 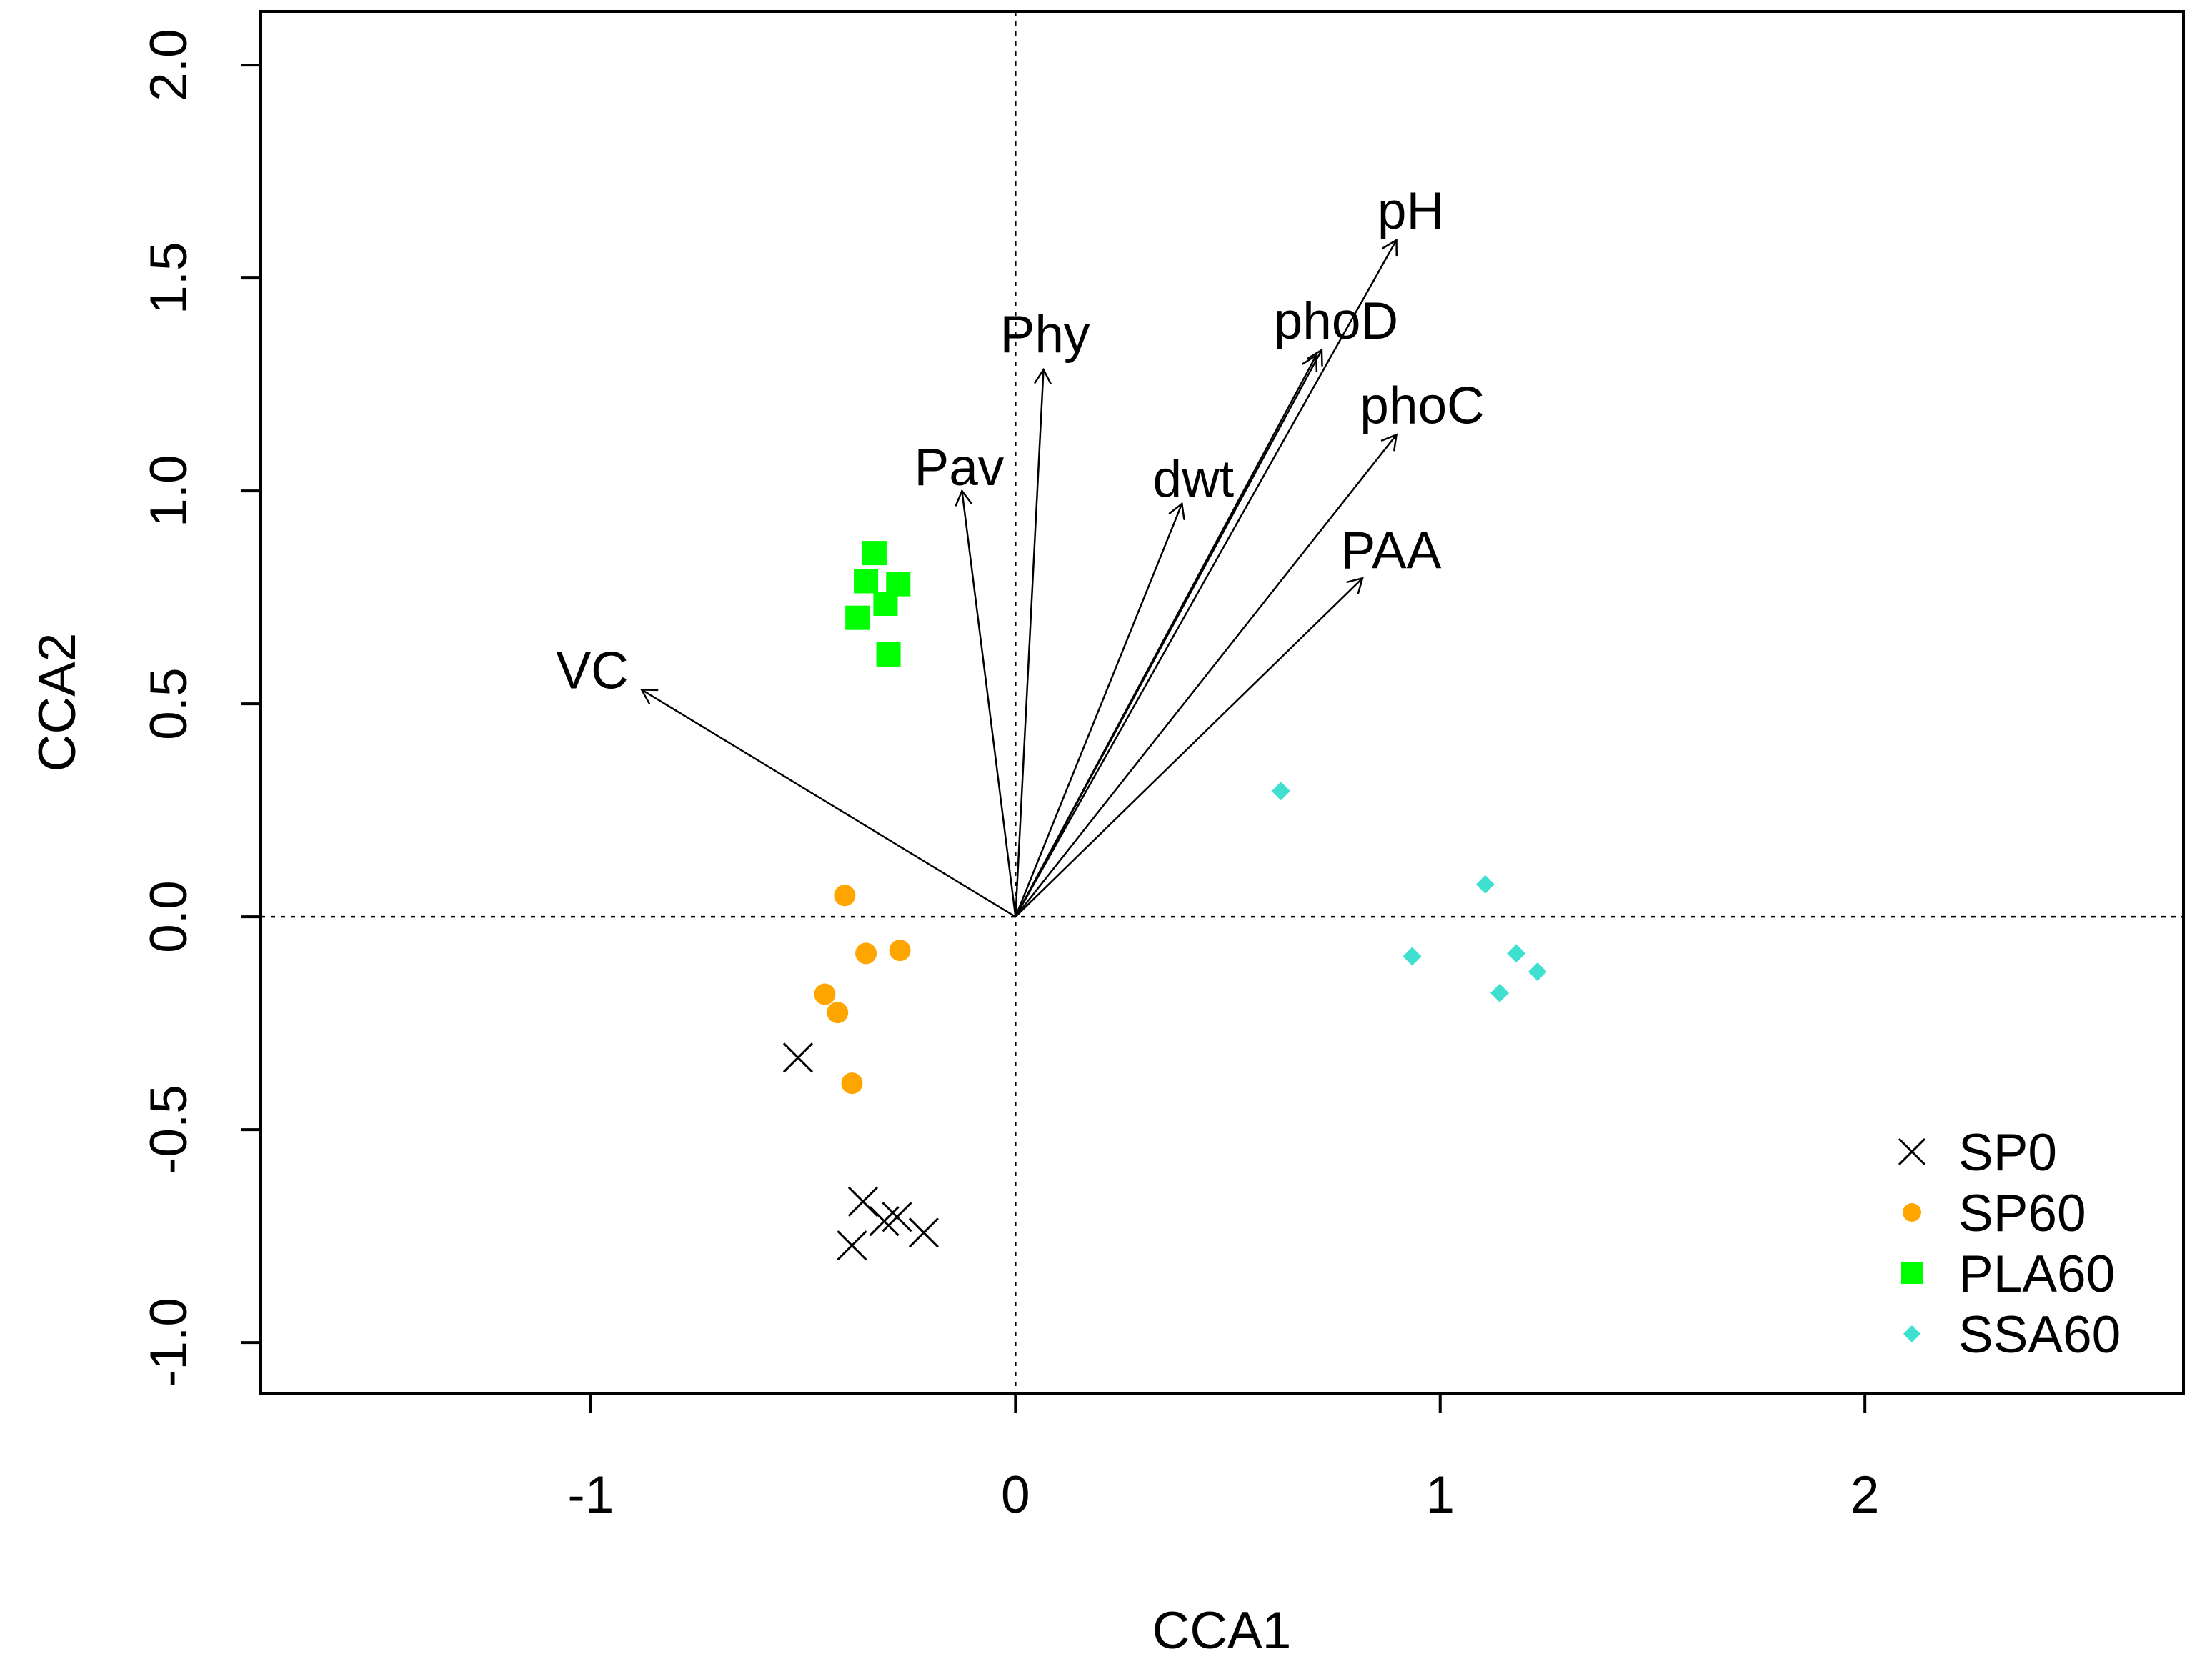 What do you see at coordinates (860, 1151) in the screenshot?
I see `series-sp0` at bounding box center [860, 1151].